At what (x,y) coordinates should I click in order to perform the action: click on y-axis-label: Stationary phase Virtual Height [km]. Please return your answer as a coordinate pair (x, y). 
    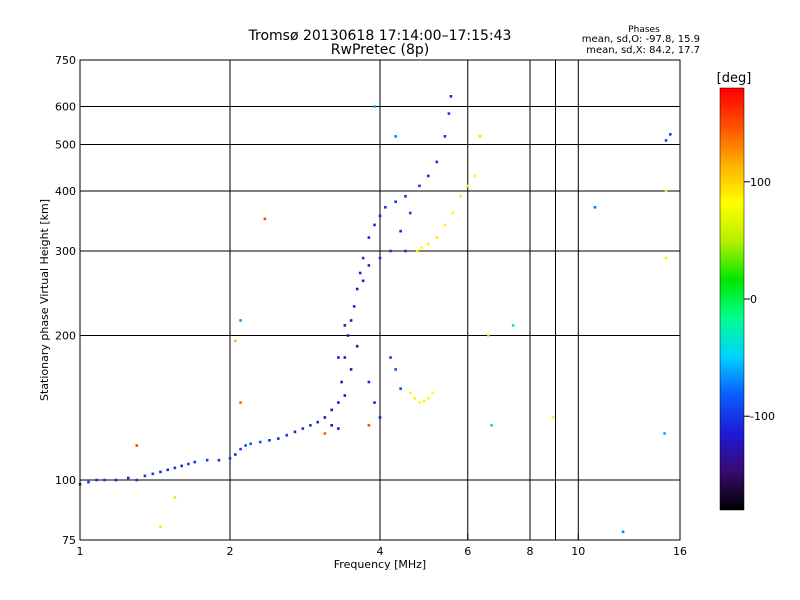
    Looking at the image, I should click on (44, 300).